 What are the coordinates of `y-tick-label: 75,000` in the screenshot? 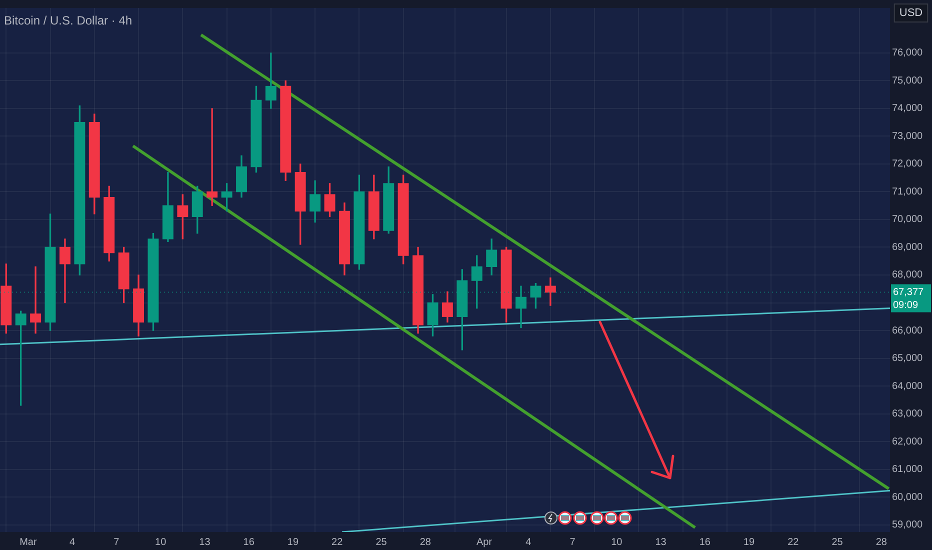 It's located at (908, 80).